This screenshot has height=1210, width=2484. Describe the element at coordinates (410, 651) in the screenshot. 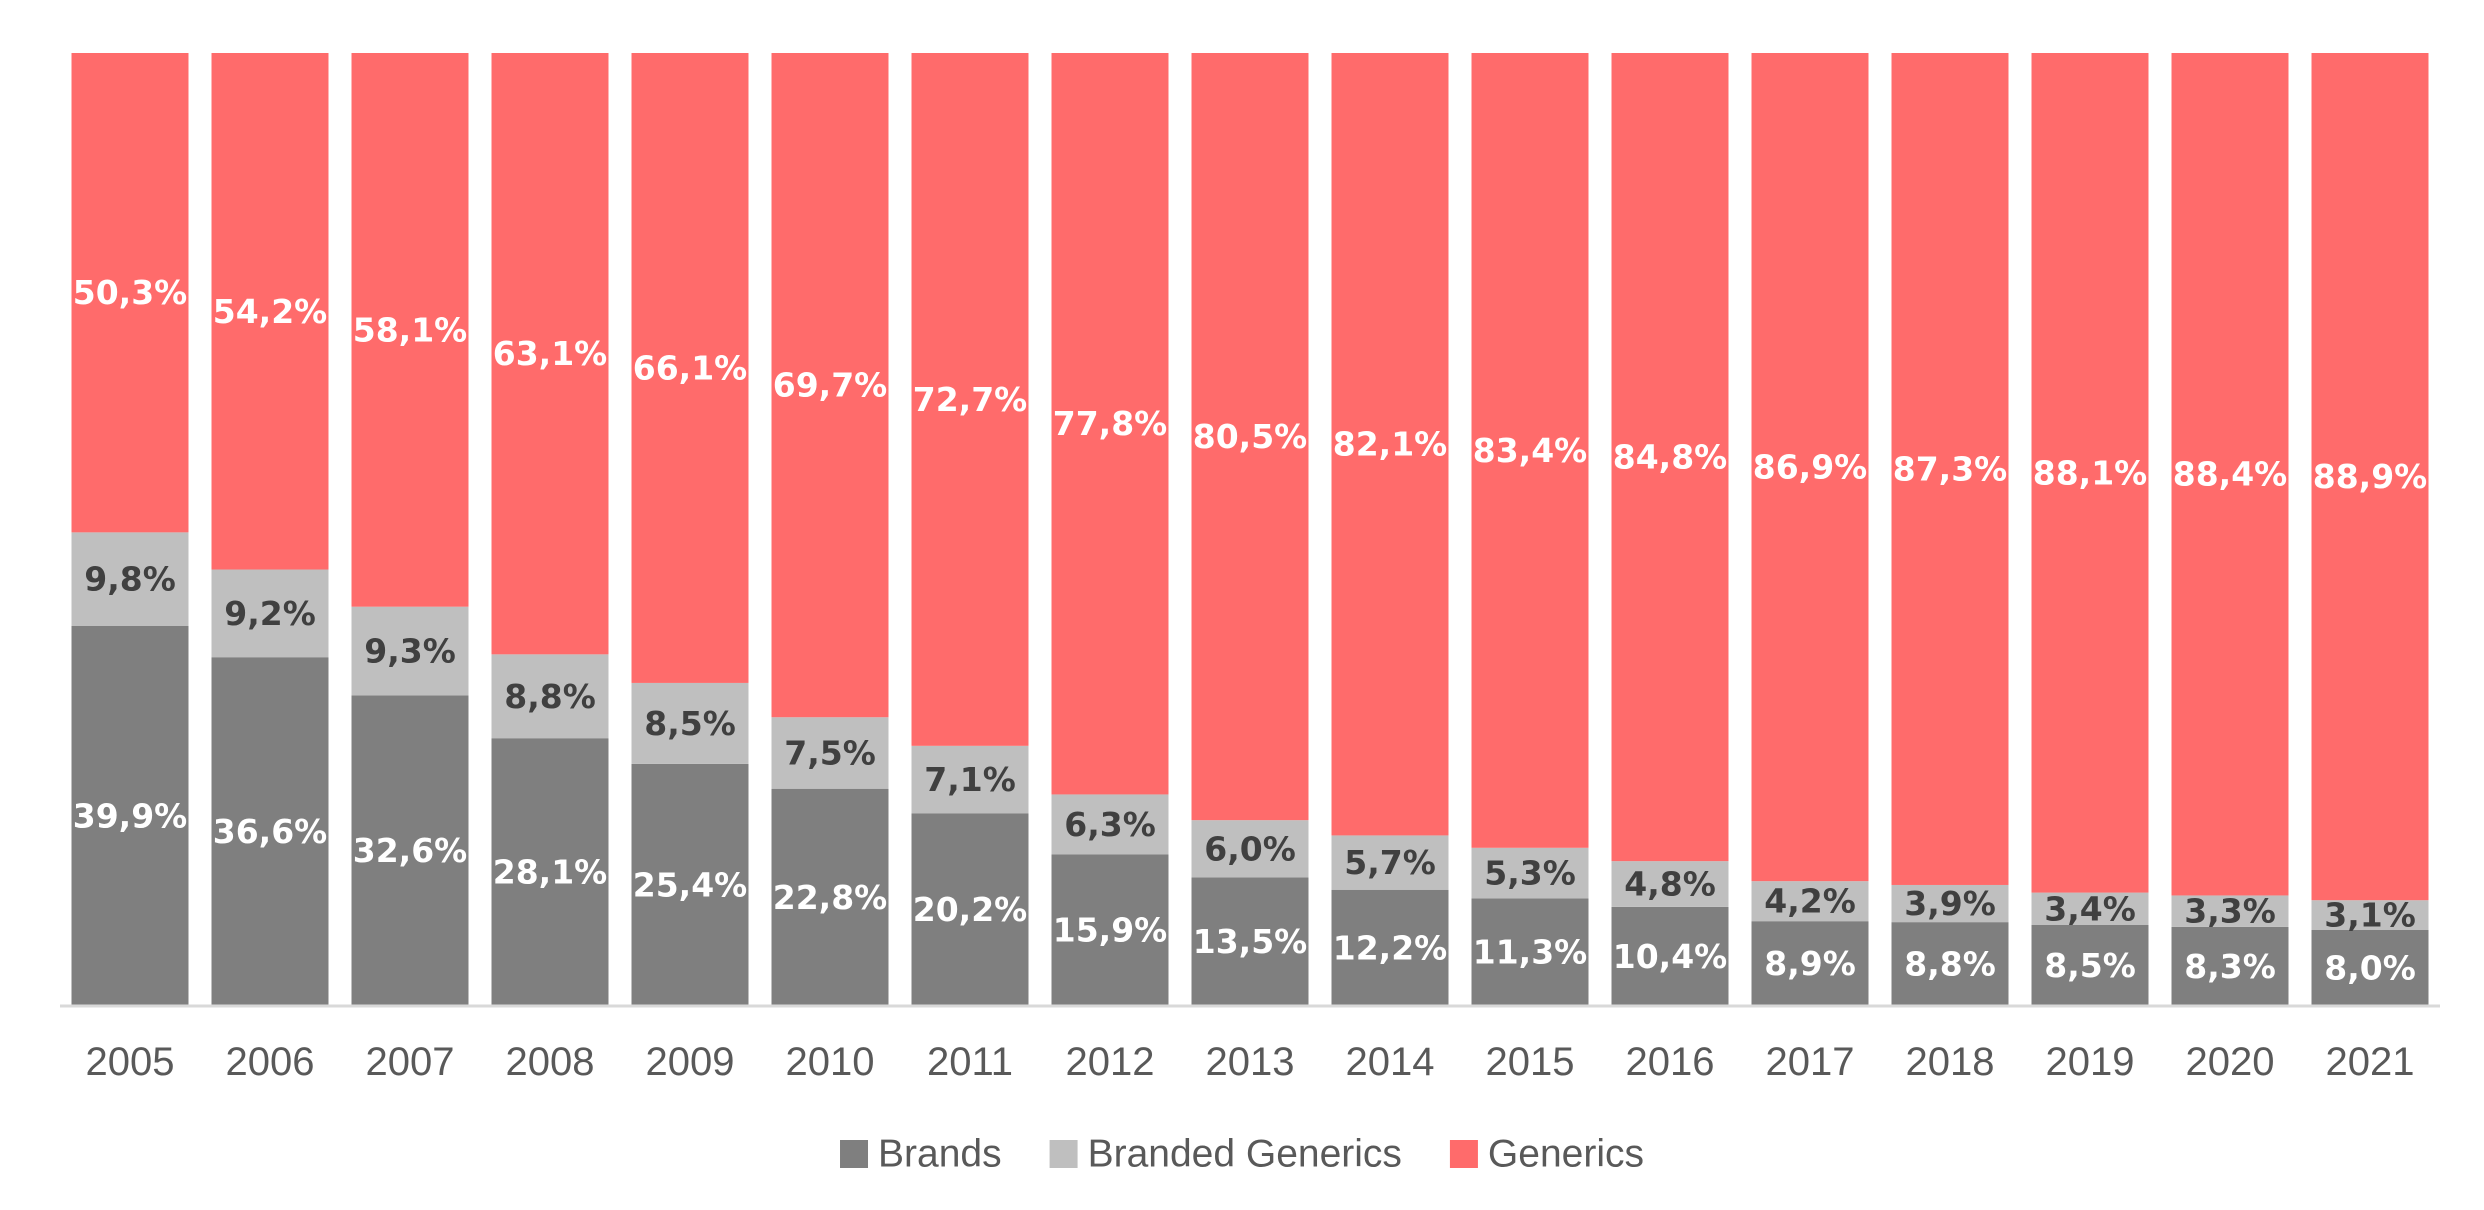

I see `data-label-branded-generics-2007: 9,3%` at that location.